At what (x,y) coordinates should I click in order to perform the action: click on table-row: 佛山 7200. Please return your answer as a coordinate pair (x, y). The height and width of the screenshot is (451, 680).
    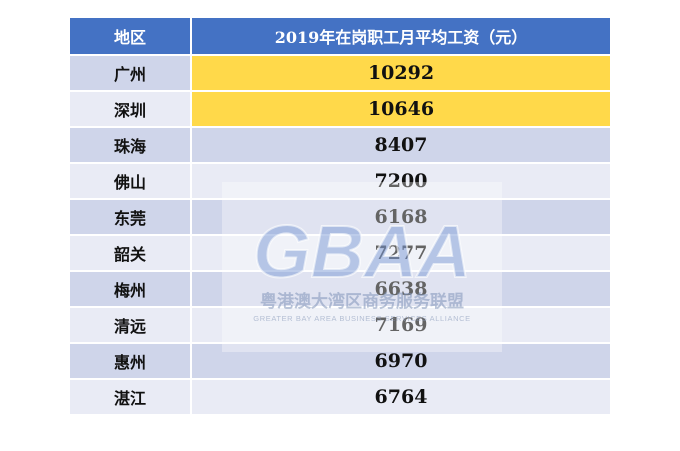
    Looking at the image, I should click on (340, 181).